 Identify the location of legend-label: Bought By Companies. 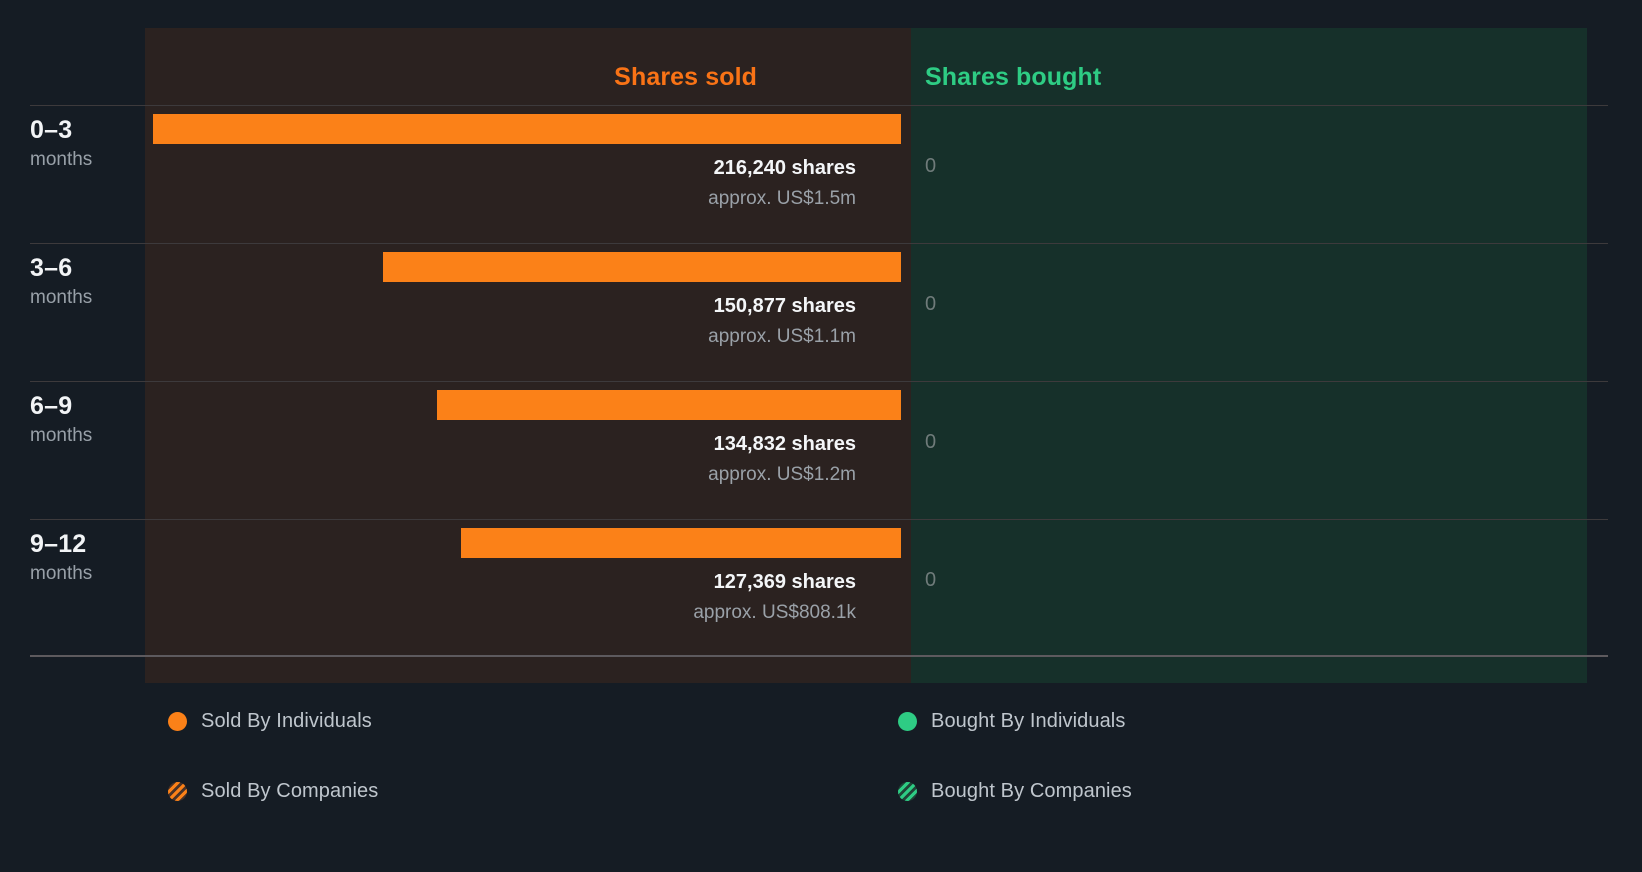
(1031, 791).